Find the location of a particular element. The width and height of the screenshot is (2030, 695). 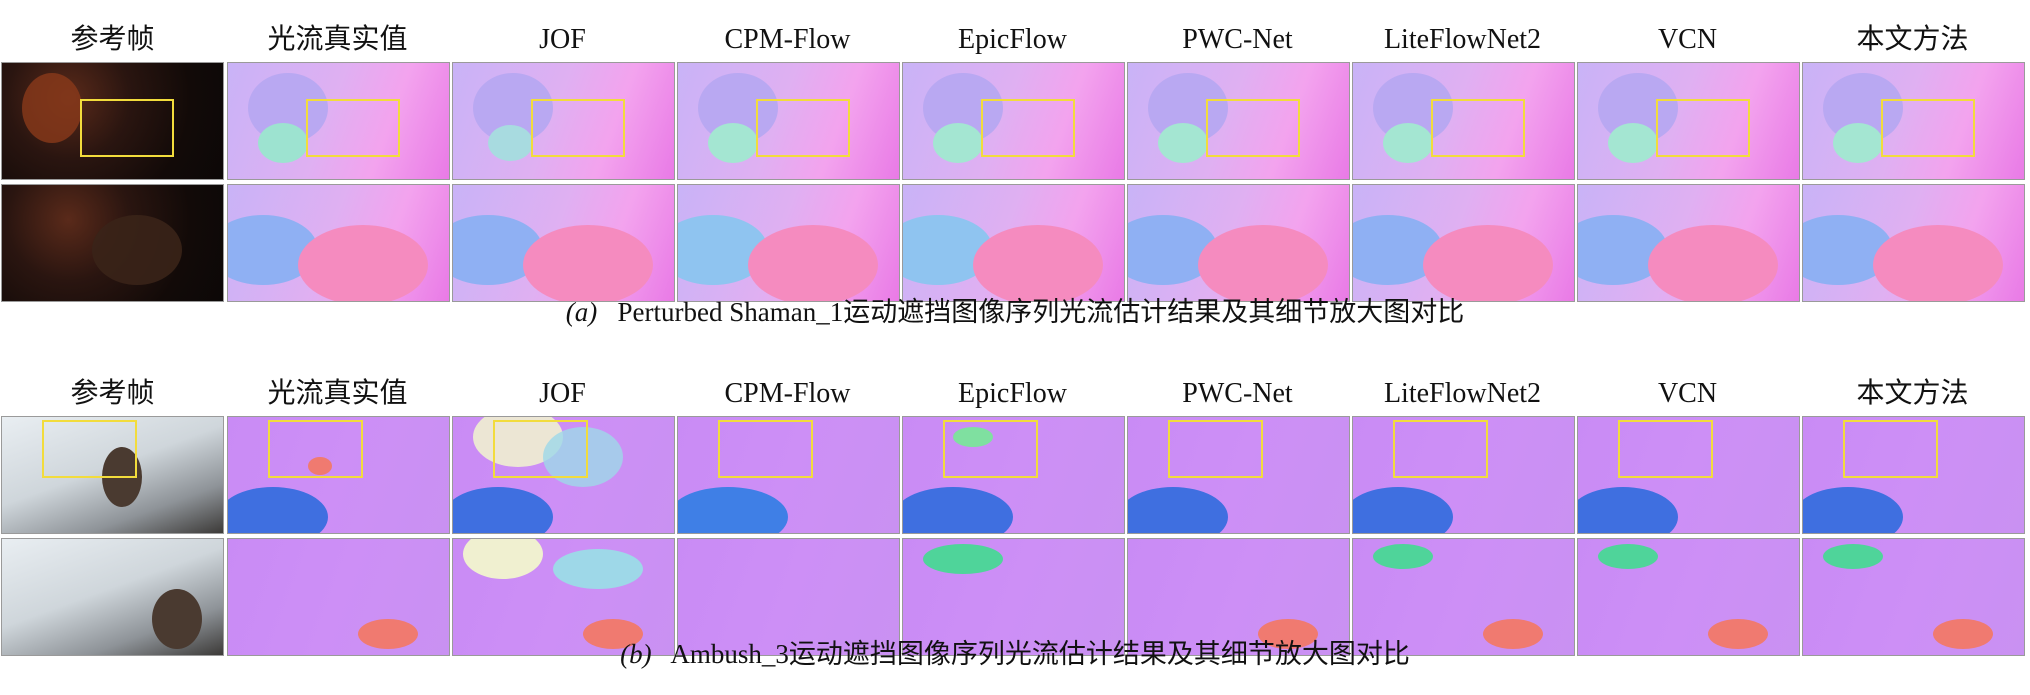

figure-caption-b: (b) Ambush_3运动遮挡图像序列光流估计结果及其细节放大图对比 is located at coordinates (1015, 654).